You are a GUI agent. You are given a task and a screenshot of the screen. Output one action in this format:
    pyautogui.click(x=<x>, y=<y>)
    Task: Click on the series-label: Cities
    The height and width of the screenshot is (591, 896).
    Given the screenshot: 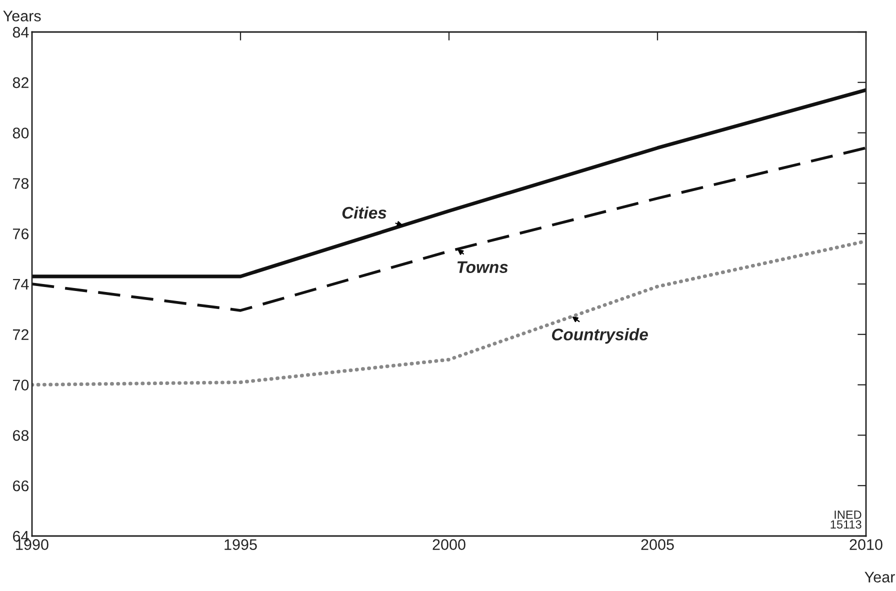 What is the action you would take?
    pyautogui.click(x=364, y=212)
    